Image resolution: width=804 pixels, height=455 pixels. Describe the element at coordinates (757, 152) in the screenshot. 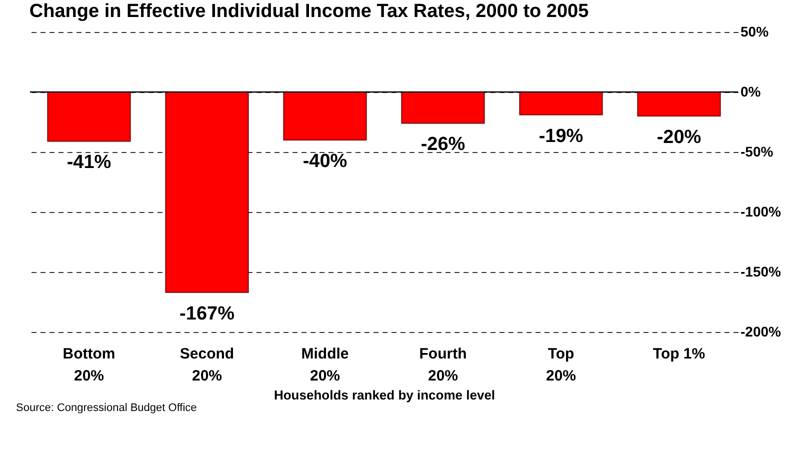

I see `y-tick-label: -50%` at that location.